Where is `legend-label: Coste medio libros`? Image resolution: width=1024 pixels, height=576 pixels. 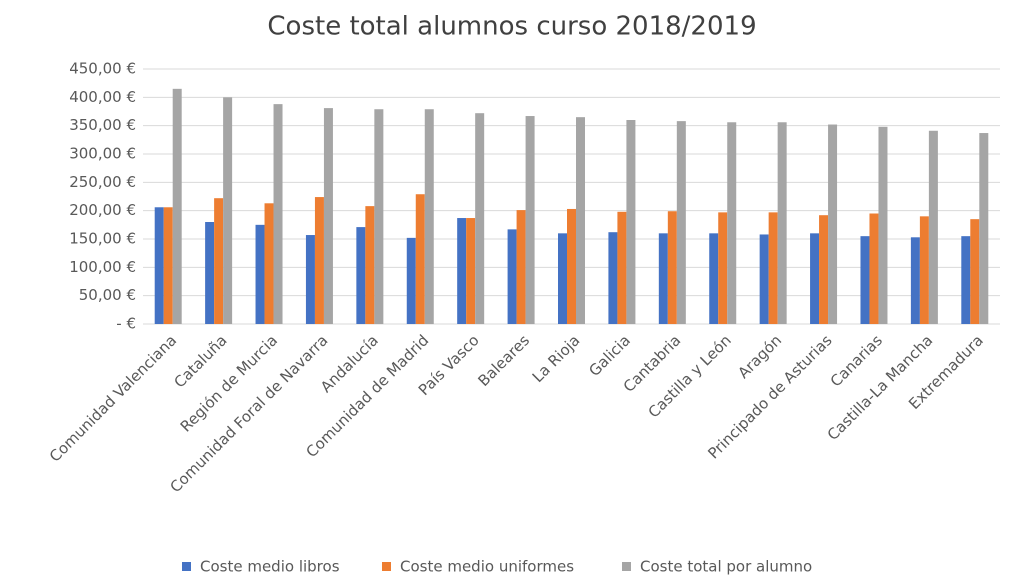 legend-label: Coste medio libros is located at coordinates (270, 567).